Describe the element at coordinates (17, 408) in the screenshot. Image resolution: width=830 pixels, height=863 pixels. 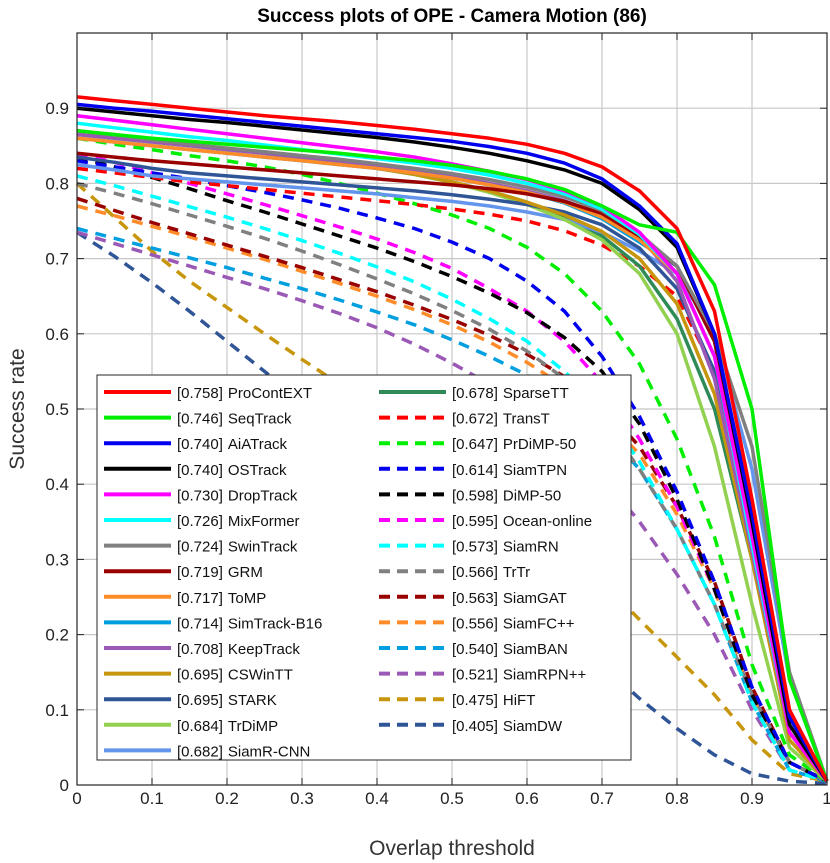
I see `y-axis-label: Success rate` at that location.